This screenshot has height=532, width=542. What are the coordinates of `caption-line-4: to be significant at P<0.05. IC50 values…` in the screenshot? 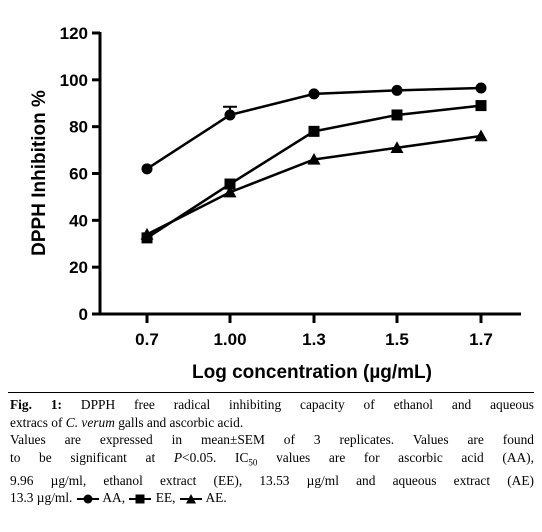 It's located at (272, 458).